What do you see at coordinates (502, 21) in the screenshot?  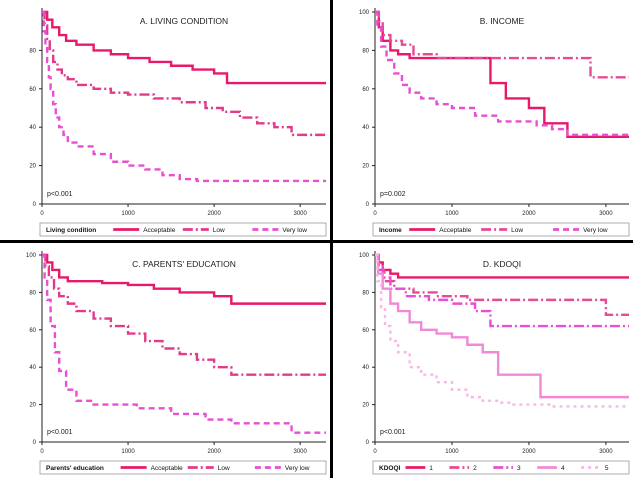 I see `chart-title: B. INCOME` at bounding box center [502, 21].